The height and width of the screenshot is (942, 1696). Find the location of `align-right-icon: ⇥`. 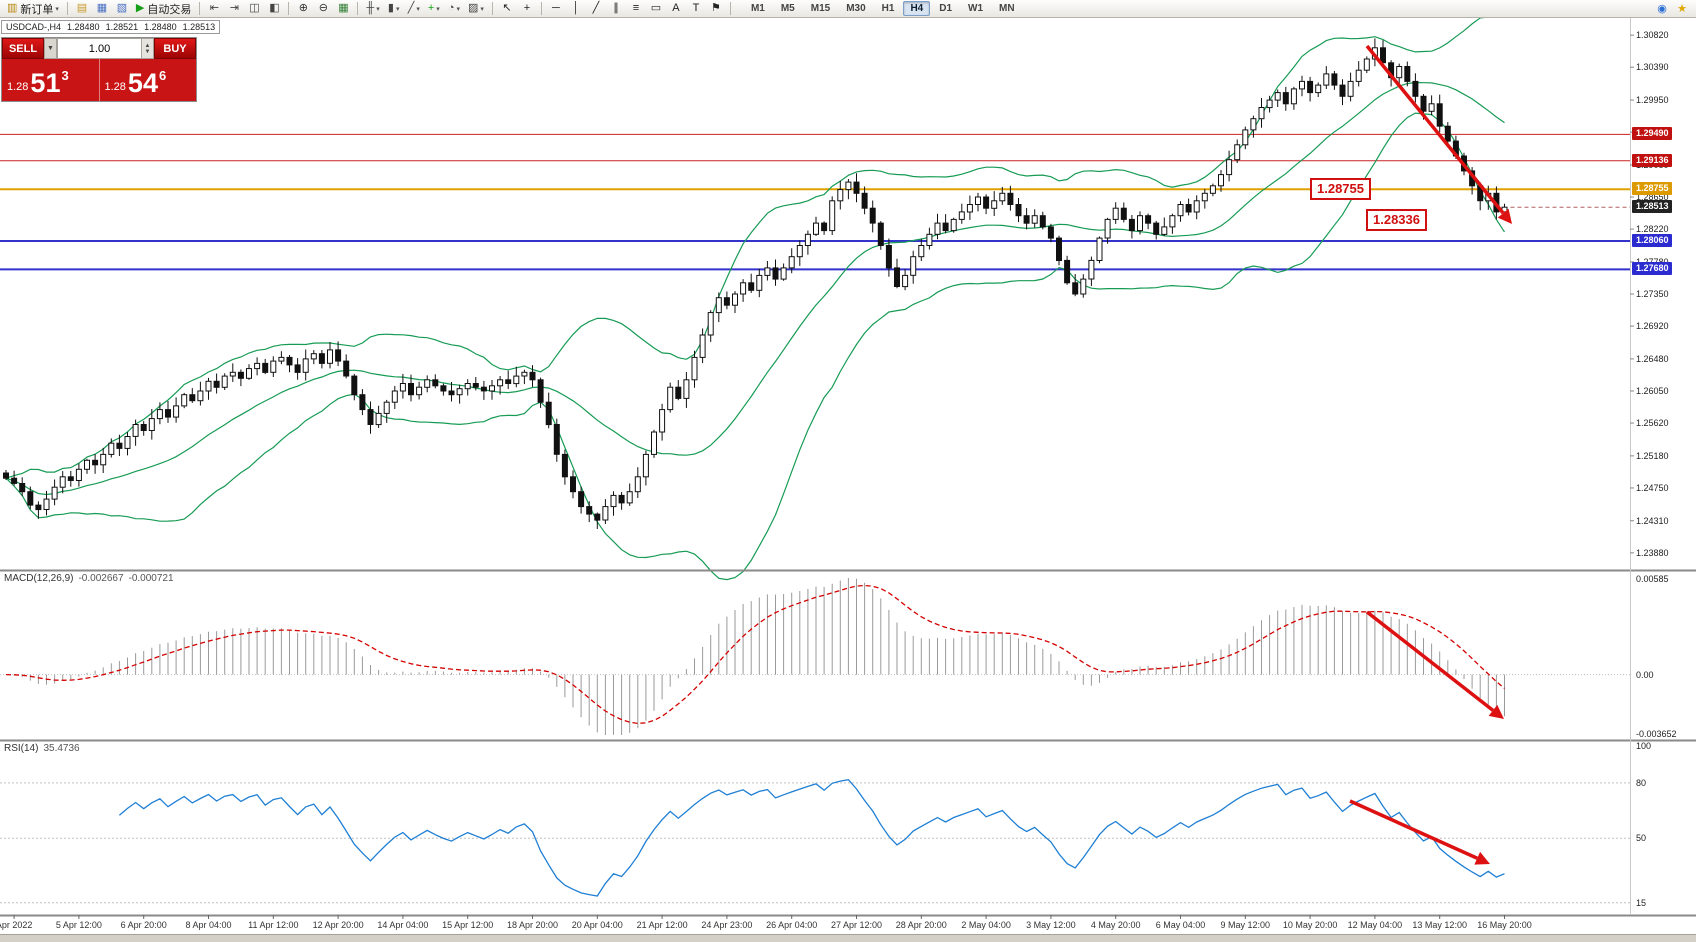

align-right-icon: ⇥ is located at coordinates (234, 8).